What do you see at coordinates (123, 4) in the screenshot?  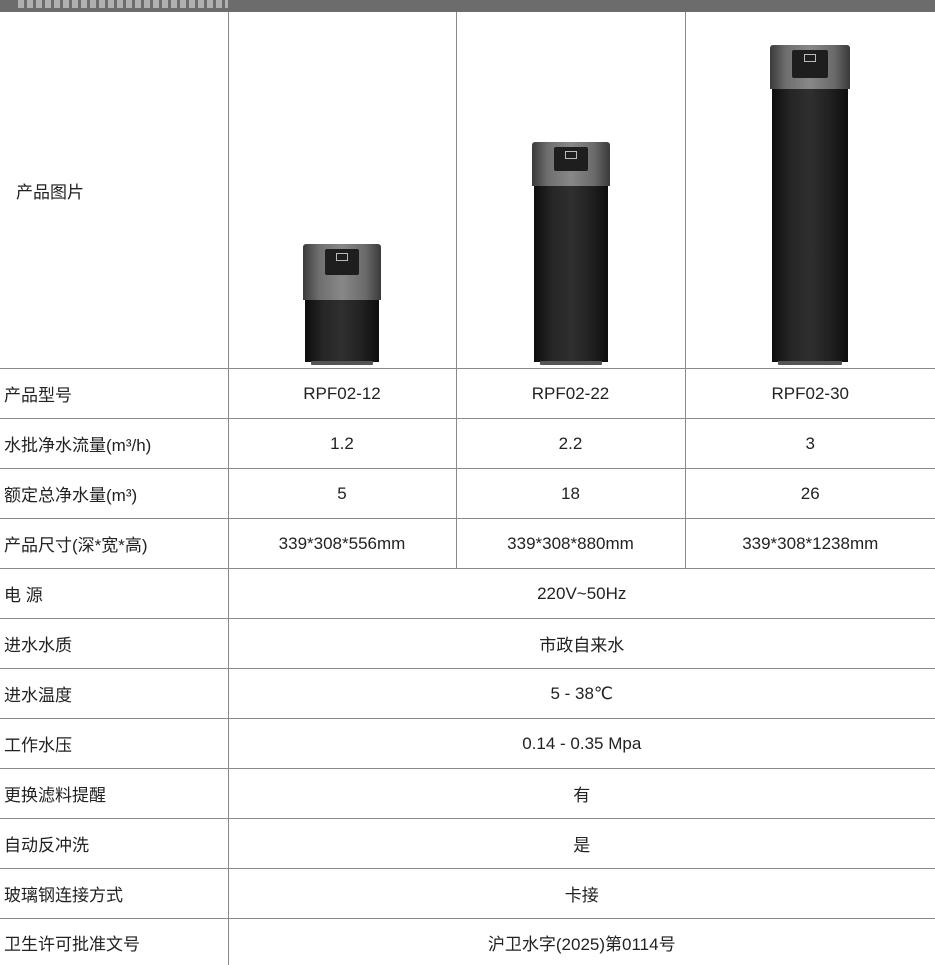 I see `section-header-text-cropped` at bounding box center [123, 4].